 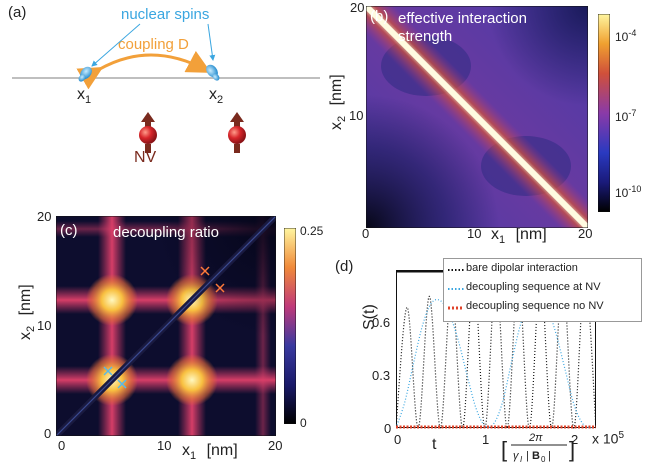 What do you see at coordinates (387, 428) in the screenshot?
I see `panel-d-ytick-0: 0` at bounding box center [387, 428].